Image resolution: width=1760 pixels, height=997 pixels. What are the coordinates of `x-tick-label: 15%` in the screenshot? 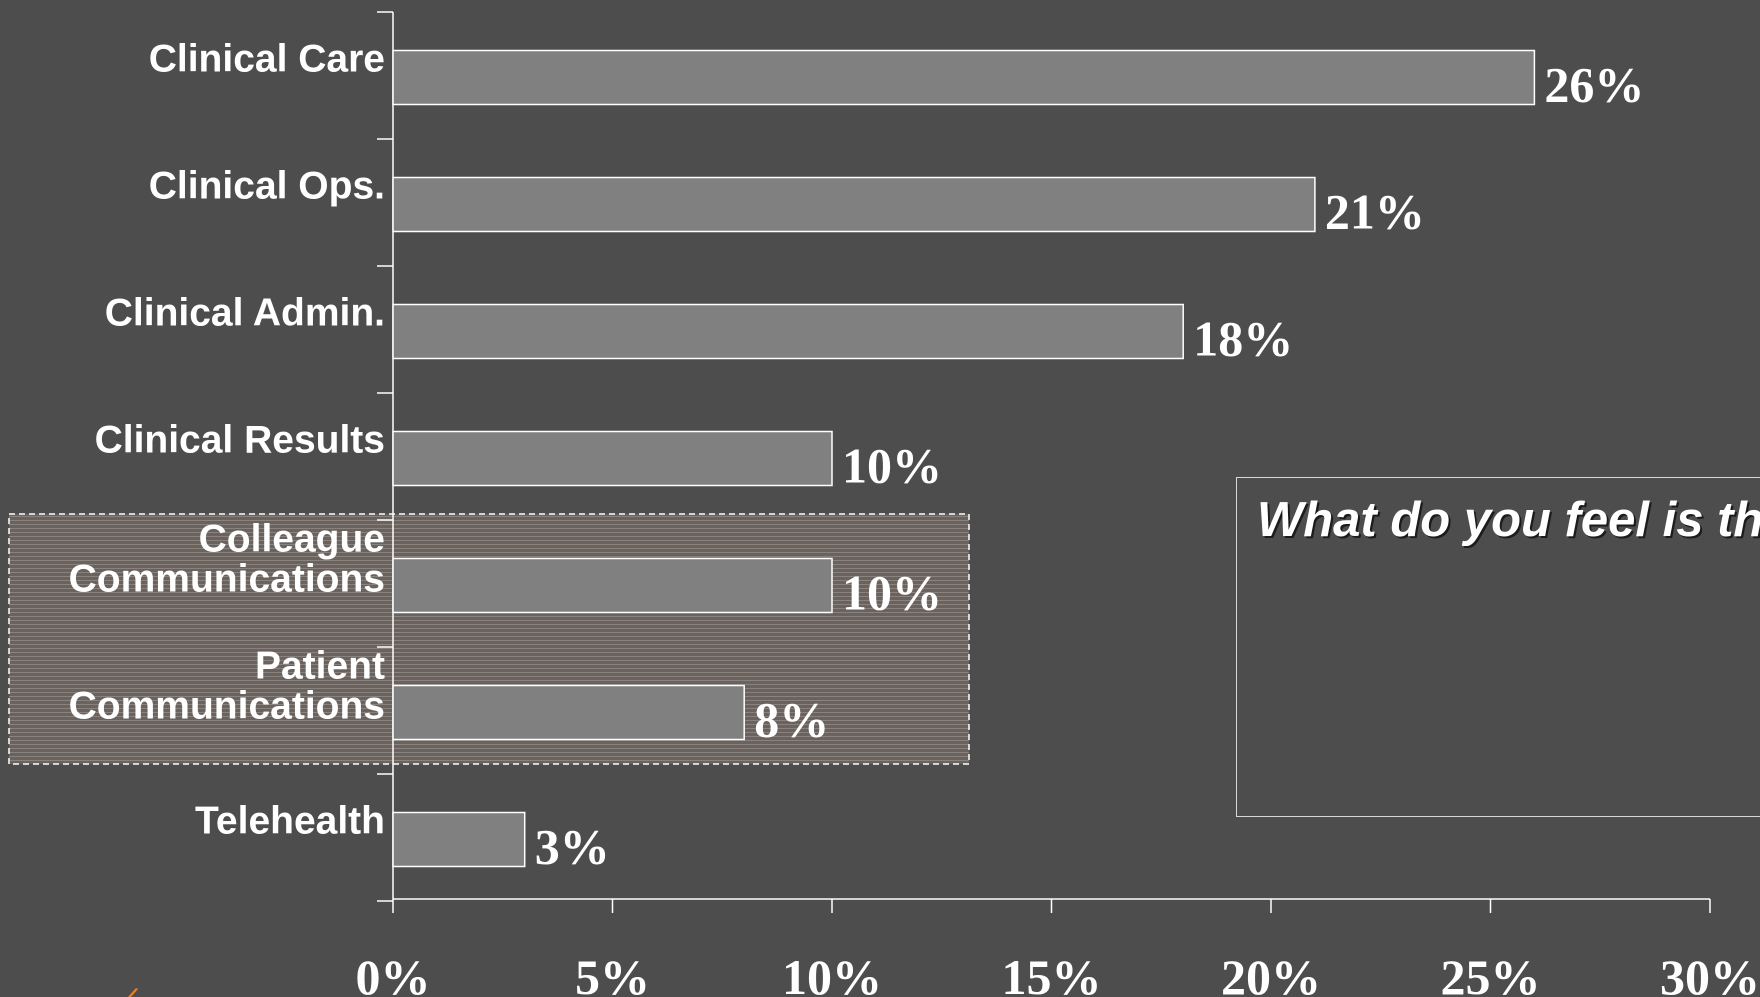 It's located at (1052, 973).